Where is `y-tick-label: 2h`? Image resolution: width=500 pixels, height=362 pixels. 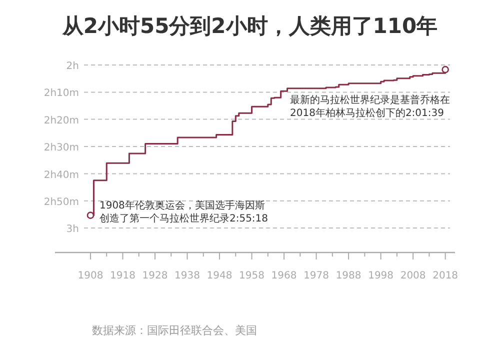
y-tick-label: 2h is located at coordinates (72, 66).